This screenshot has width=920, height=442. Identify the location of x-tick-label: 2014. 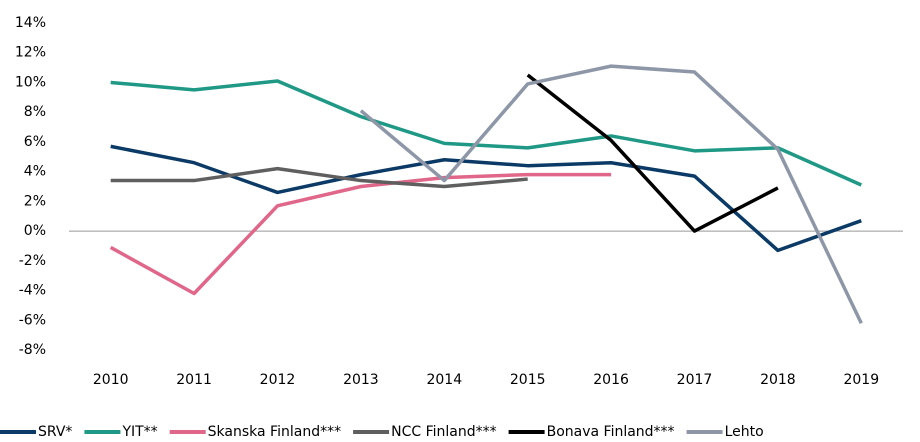
(444, 380).